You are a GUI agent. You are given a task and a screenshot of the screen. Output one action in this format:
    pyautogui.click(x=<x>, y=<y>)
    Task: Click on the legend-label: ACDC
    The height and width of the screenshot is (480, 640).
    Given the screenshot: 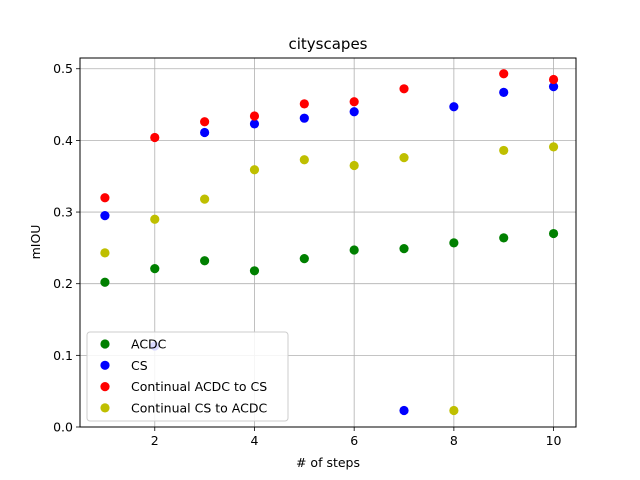 What is the action you would take?
    pyautogui.click(x=149, y=344)
    